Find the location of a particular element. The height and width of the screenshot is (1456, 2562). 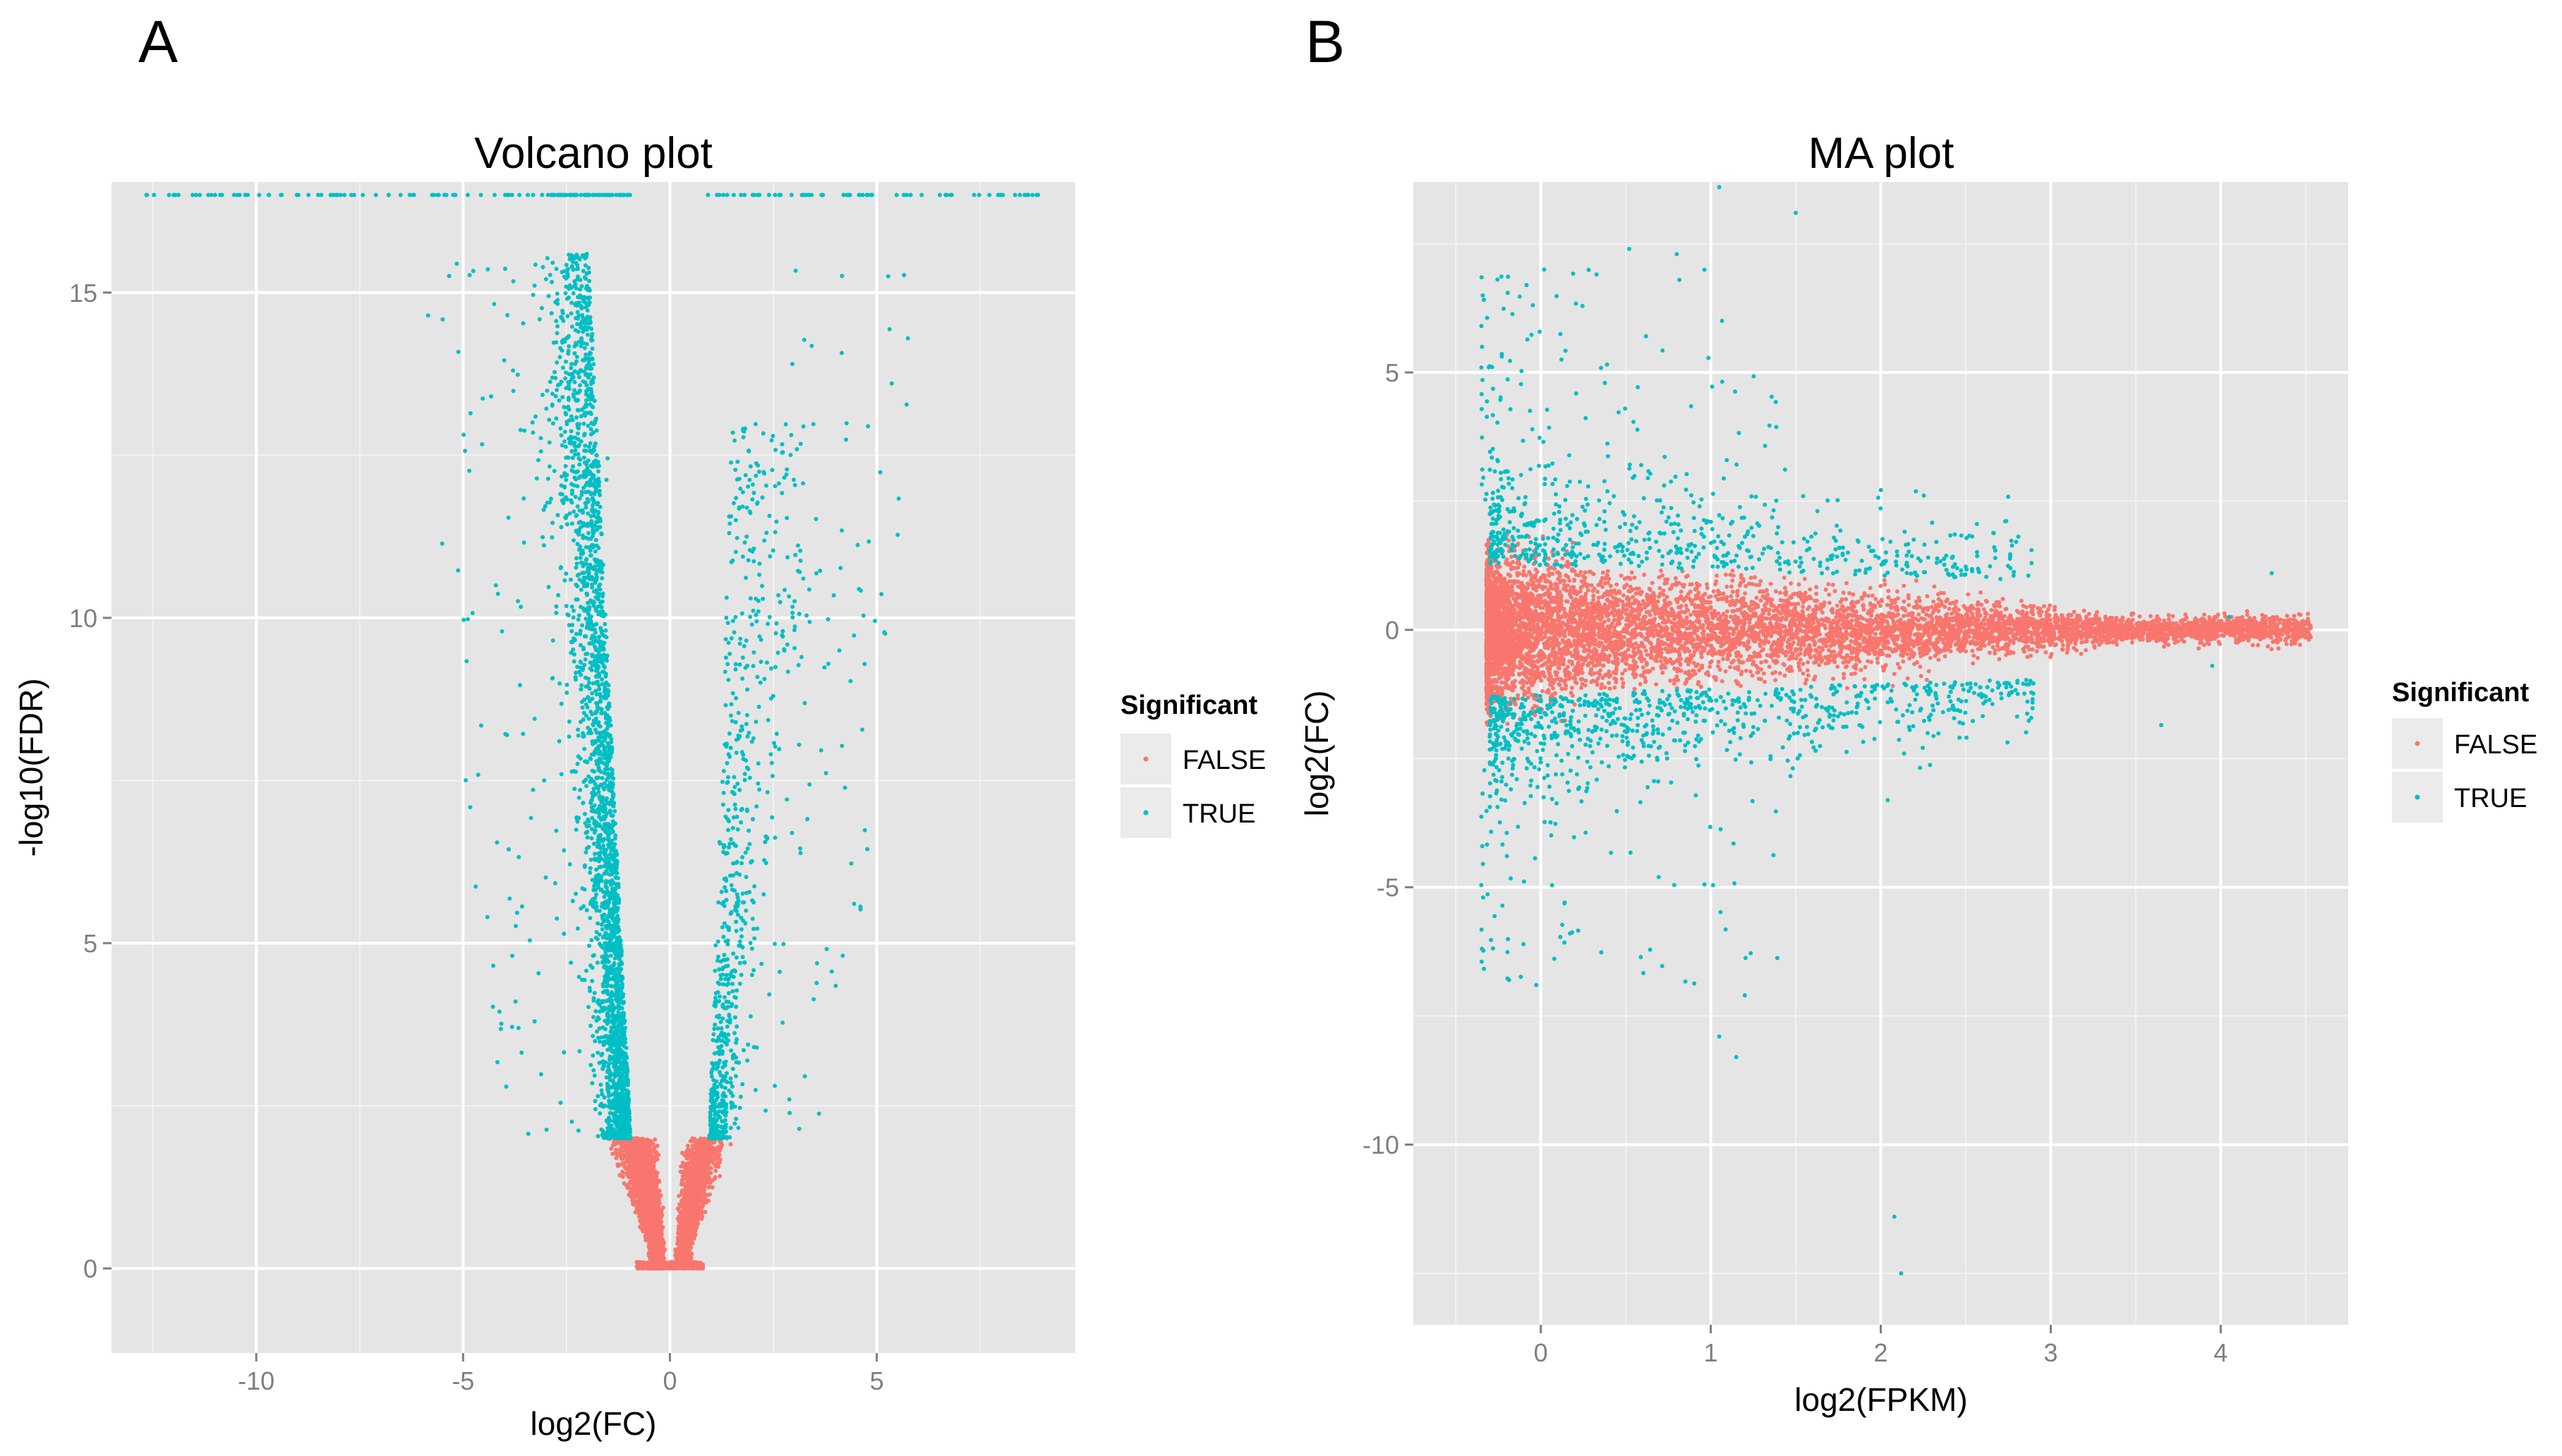

panel-label-a: A is located at coordinates (158, 42).